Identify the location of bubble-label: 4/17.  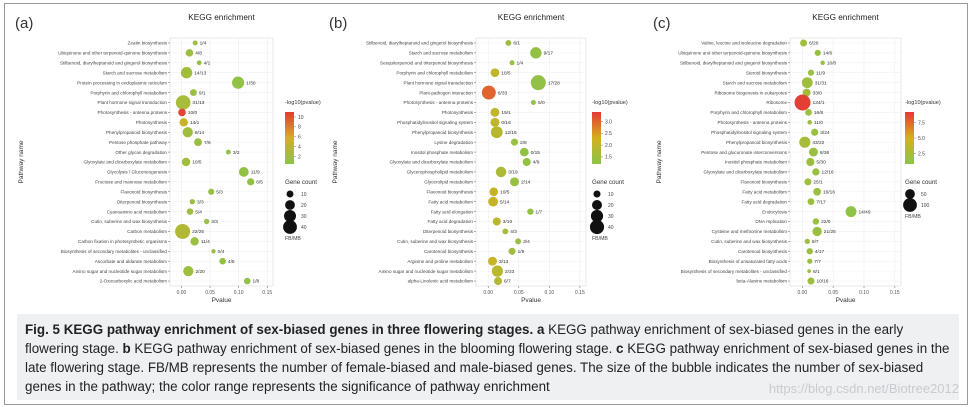
(820, 252).